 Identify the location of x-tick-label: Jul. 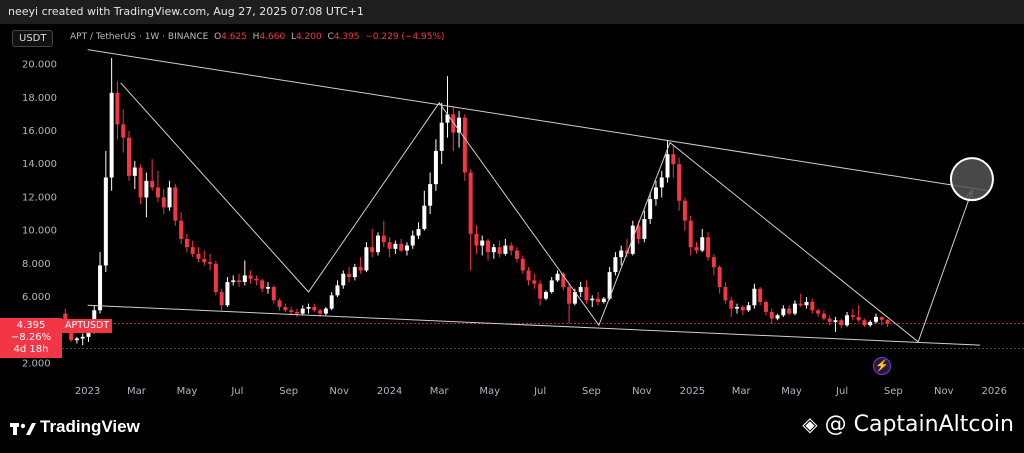
(236, 391).